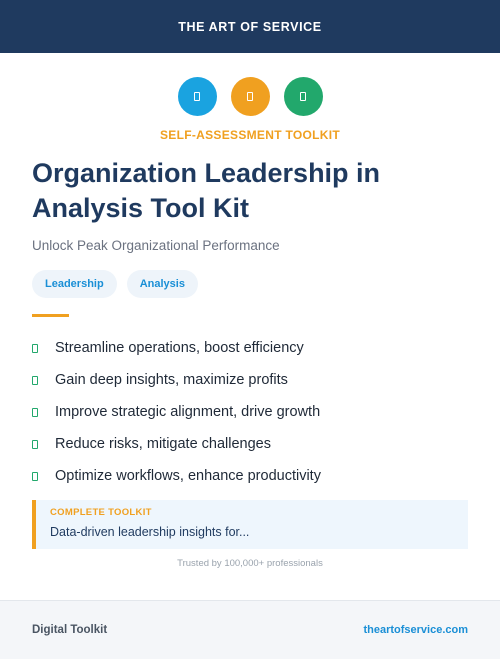 Image resolution: width=500 pixels, height=659 pixels. What do you see at coordinates (303, 96) in the screenshot?
I see `chart-icon` at bounding box center [303, 96].